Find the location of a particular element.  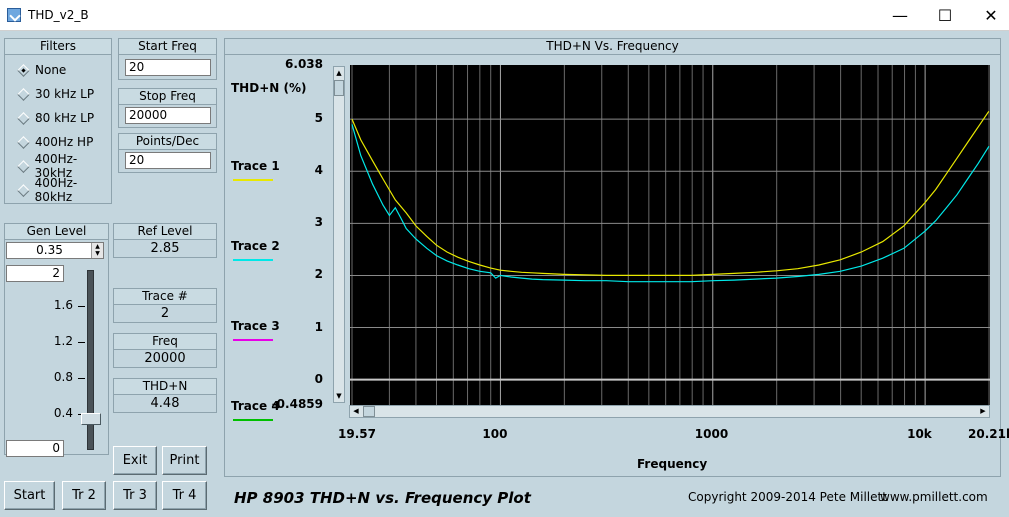

website-text: www.pmillett.com is located at coordinates (934, 497).